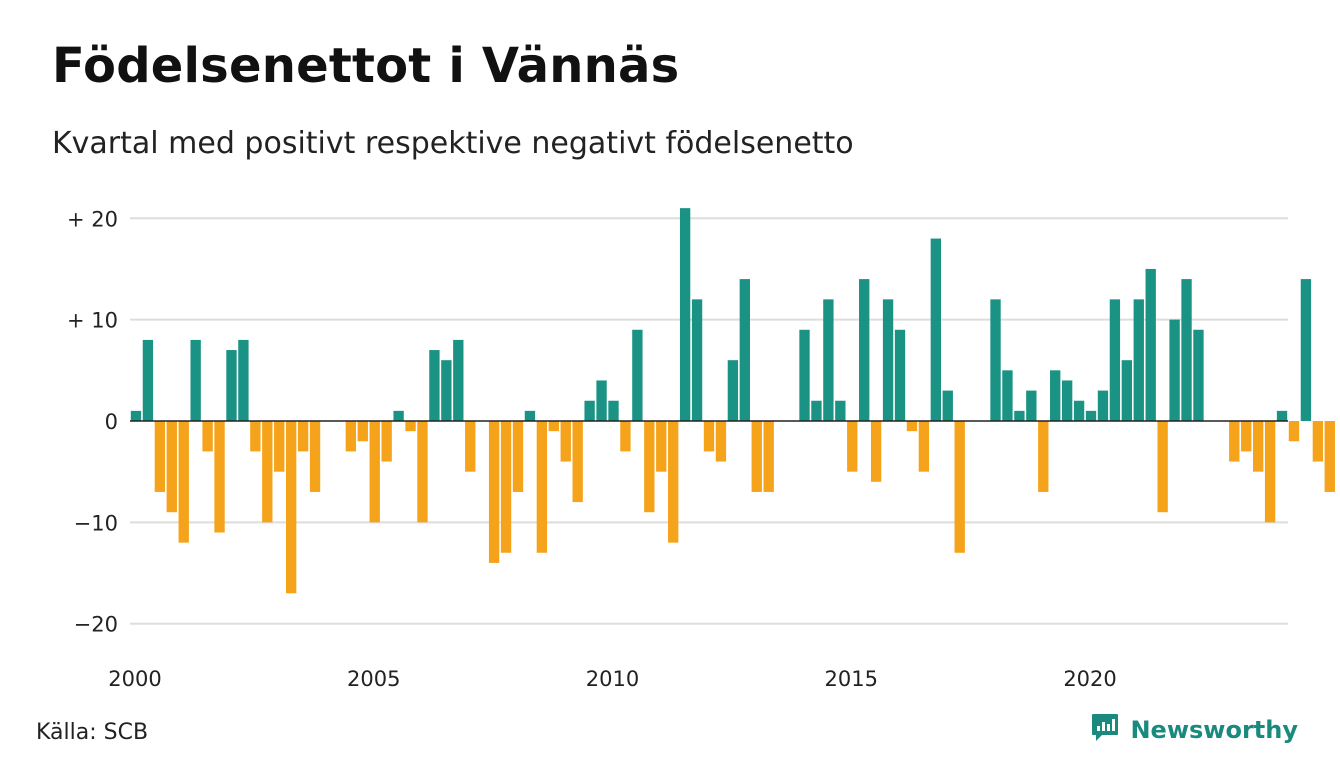 Image resolution: width=1340 pixels, height=780 pixels. What do you see at coordinates (373, 679) in the screenshot?
I see `x-tick-label: 2005` at bounding box center [373, 679].